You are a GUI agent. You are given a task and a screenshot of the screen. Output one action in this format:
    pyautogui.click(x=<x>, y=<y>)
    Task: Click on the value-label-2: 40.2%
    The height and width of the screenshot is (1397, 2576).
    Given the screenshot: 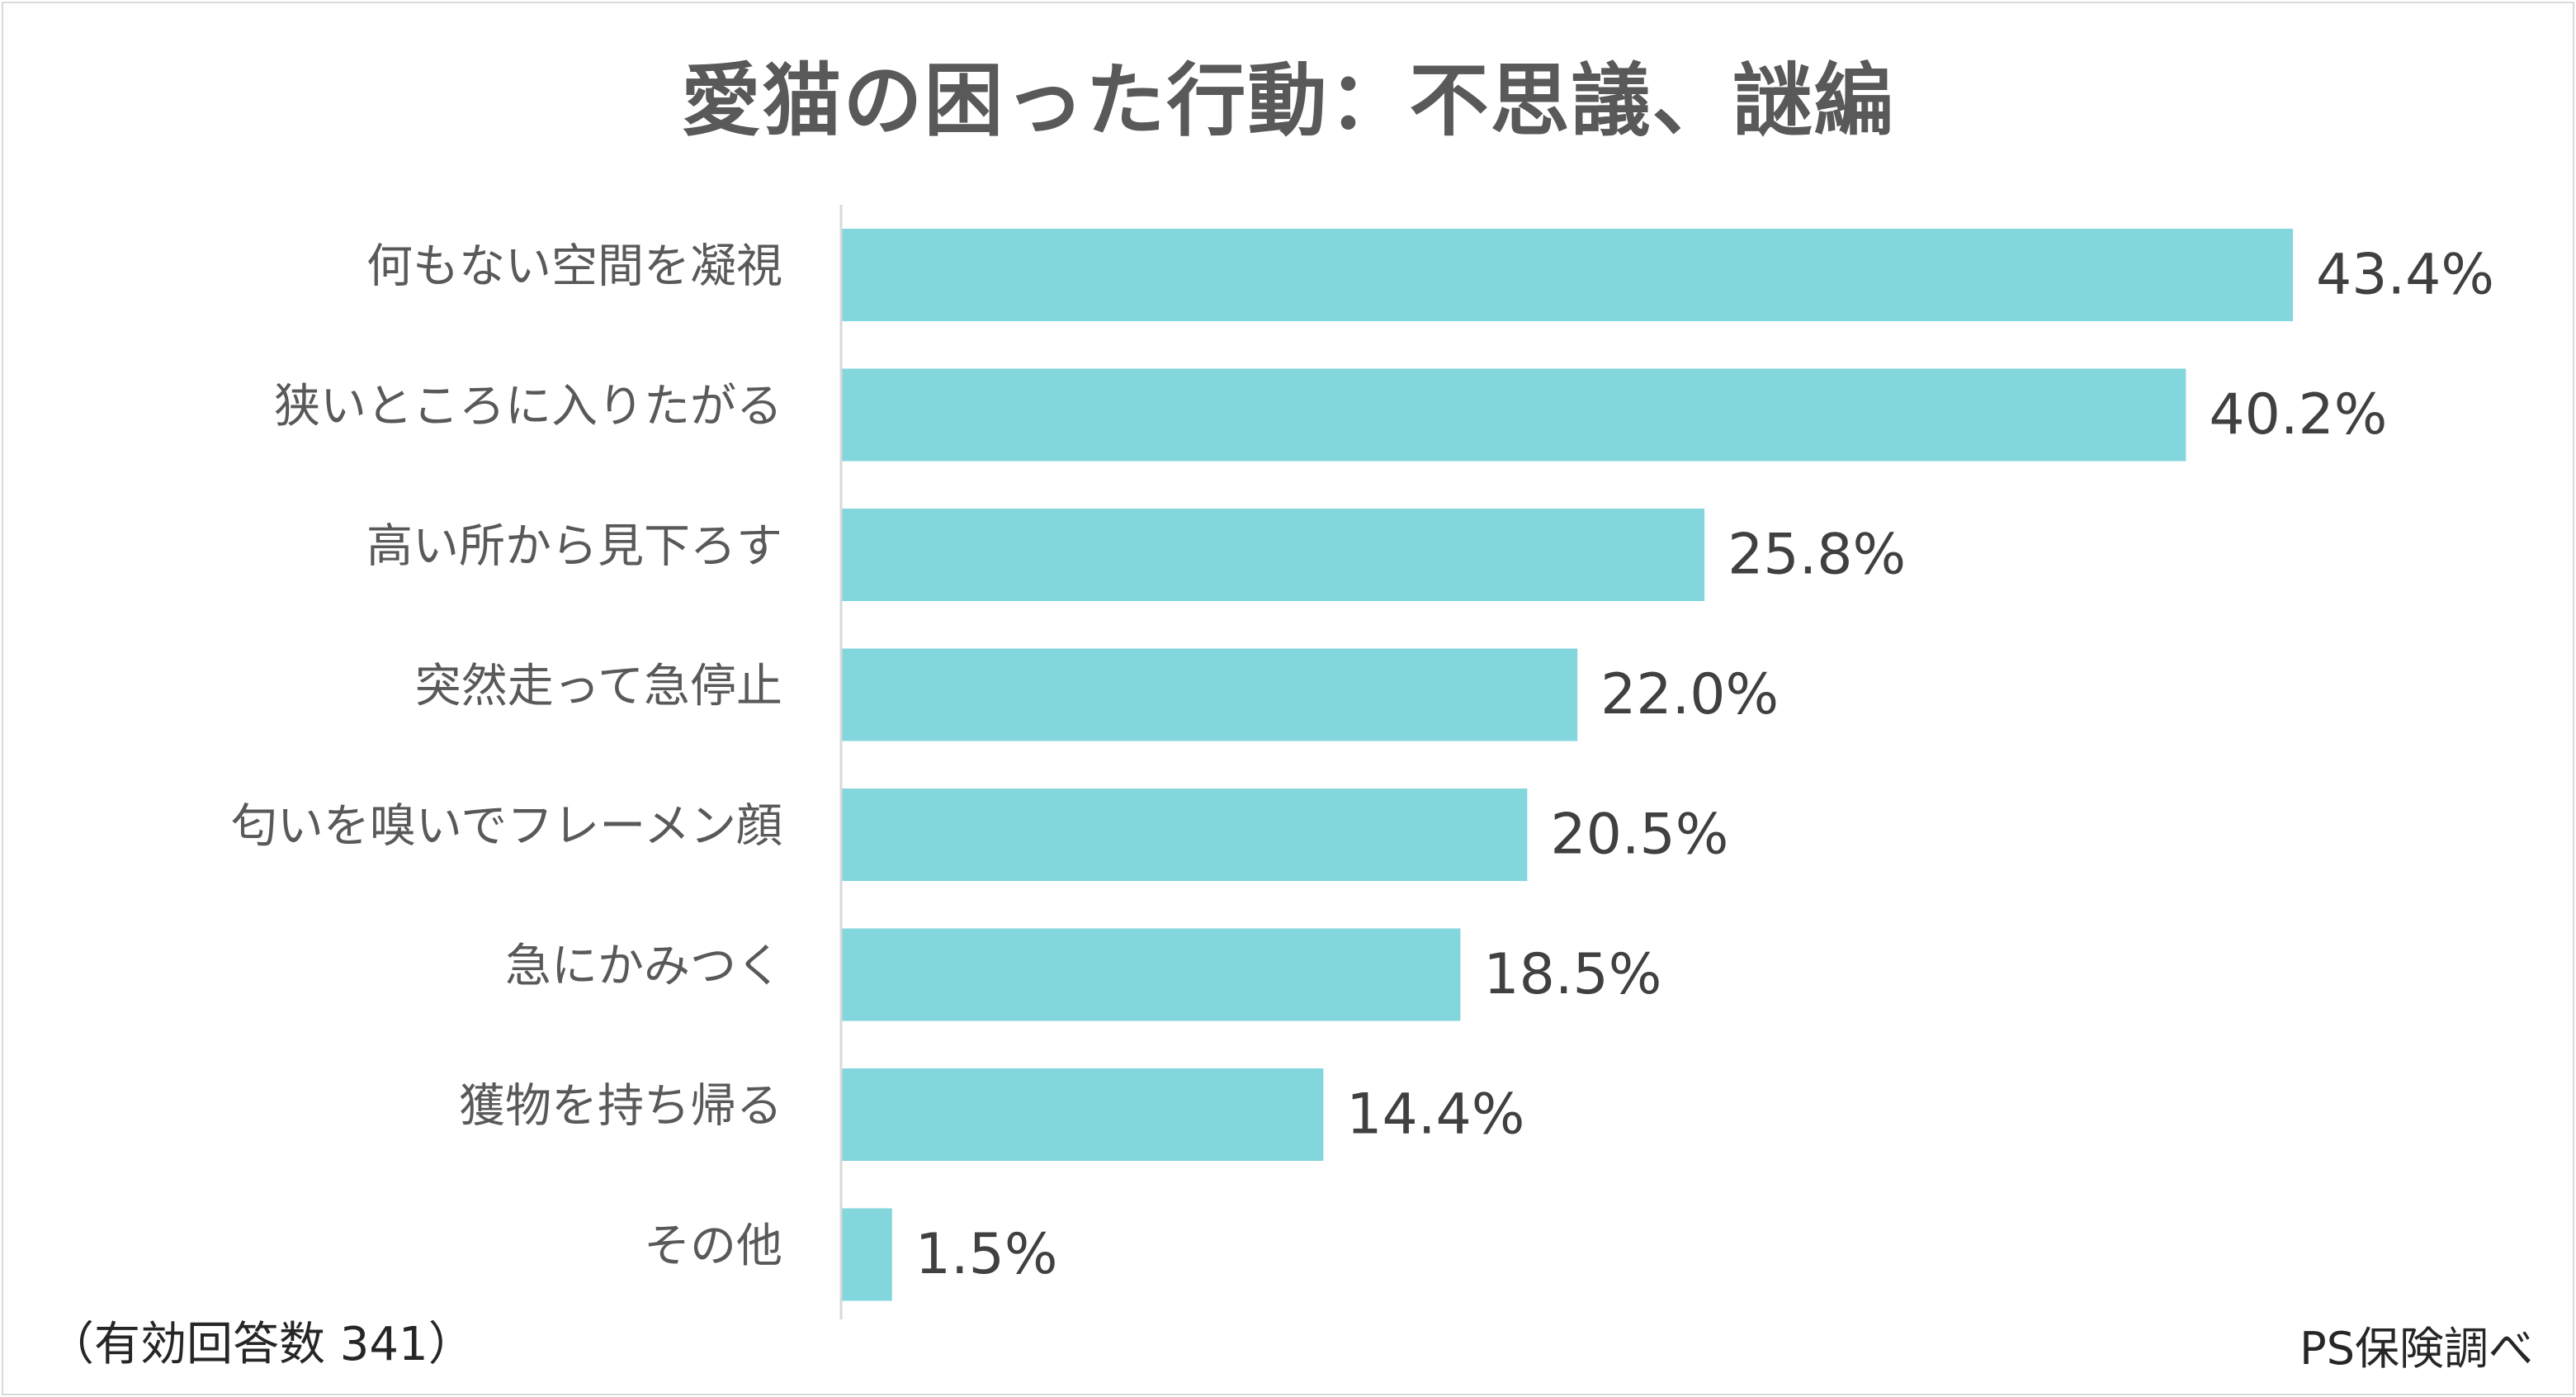 What is the action you would take?
    pyautogui.click(x=2298, y=415)
    